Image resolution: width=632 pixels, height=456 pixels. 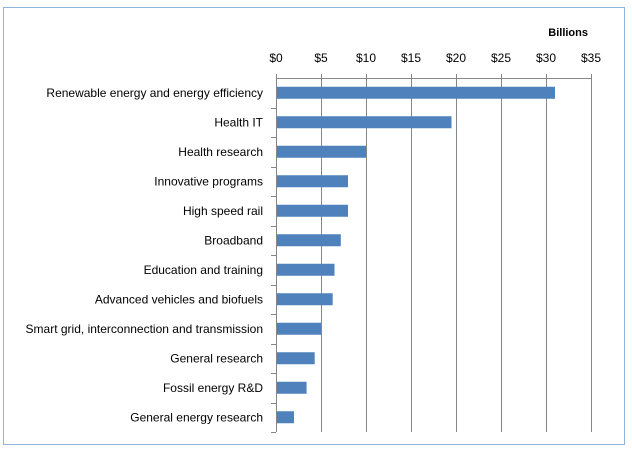 What do you see at coordinates (233, 240) in the screenshot?
I see `category-label: Broadband` at bounding box center [233, 240].